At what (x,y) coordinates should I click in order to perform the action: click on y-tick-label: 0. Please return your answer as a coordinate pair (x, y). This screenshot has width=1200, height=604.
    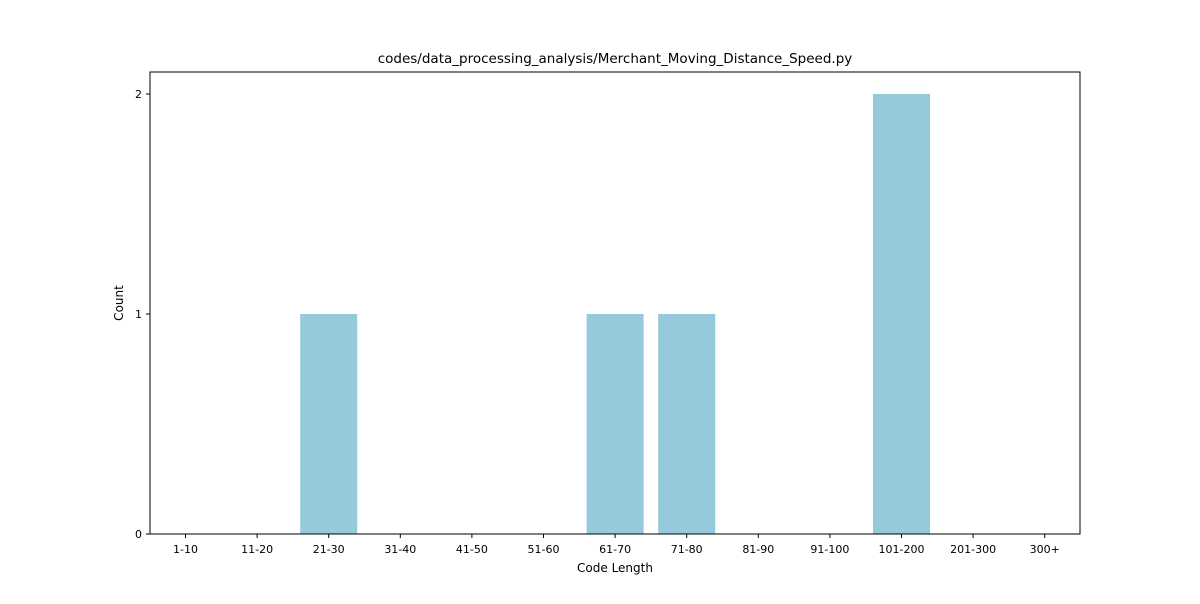
    Looking at the image, I should click on (138, 534).